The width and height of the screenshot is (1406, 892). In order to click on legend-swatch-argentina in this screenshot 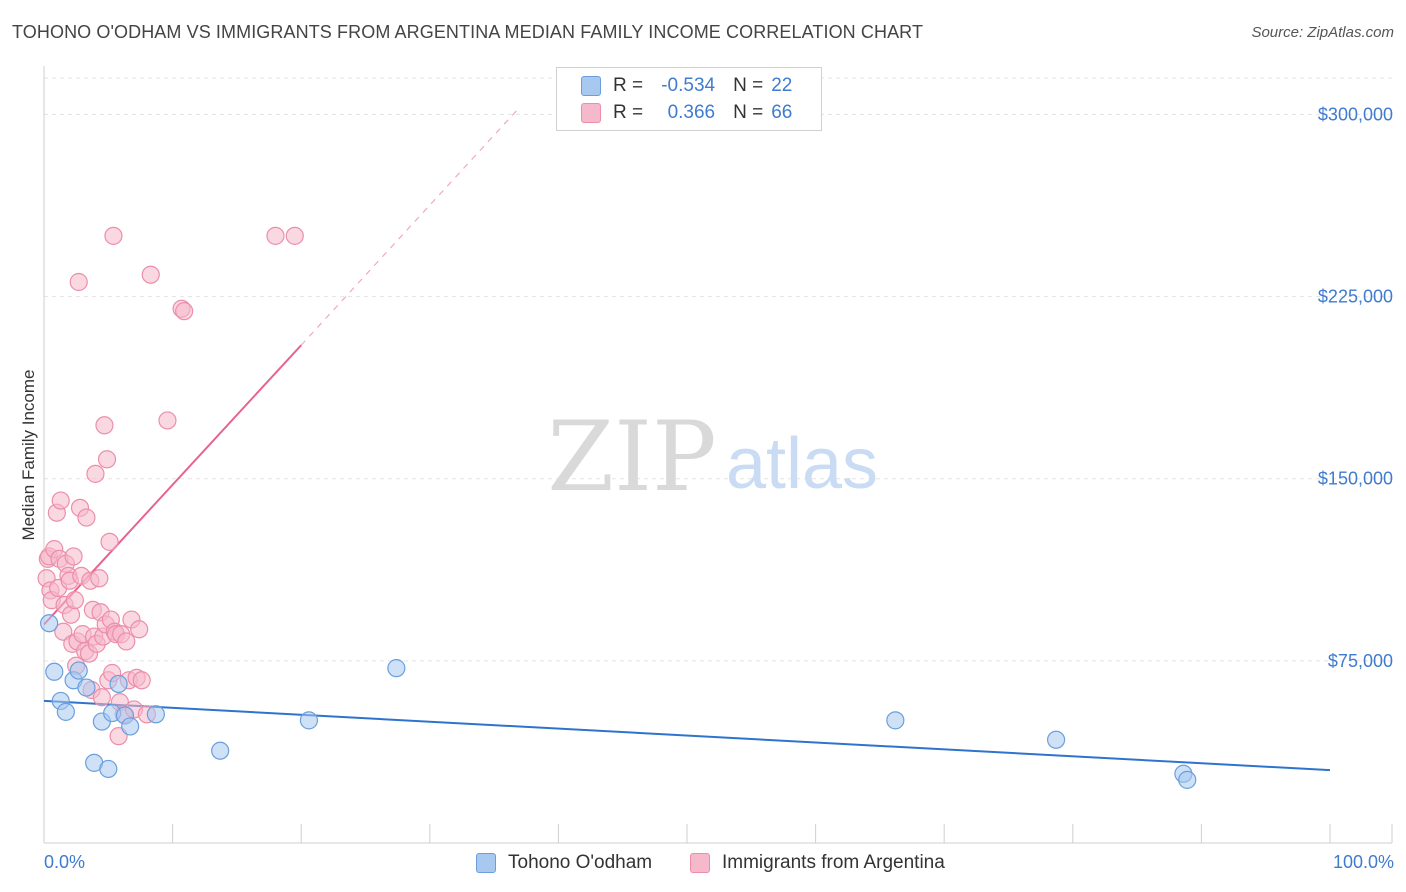, I will do `click(700, 863)`.